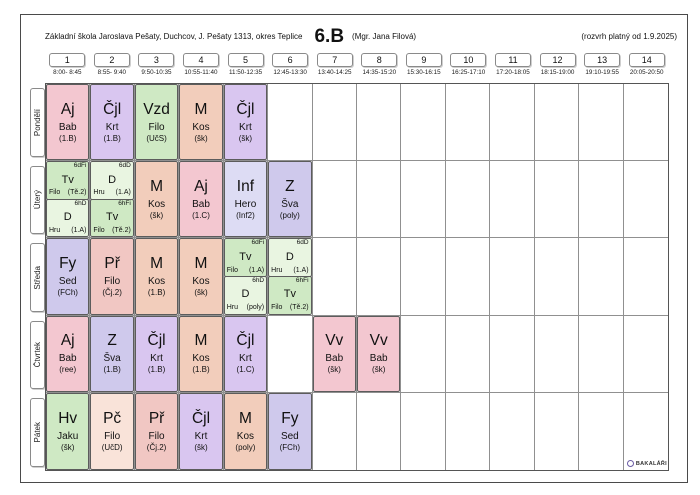  I want to click on lesson-tv: 6hFi Tv Filo (Tě.2), so click(112, 218).